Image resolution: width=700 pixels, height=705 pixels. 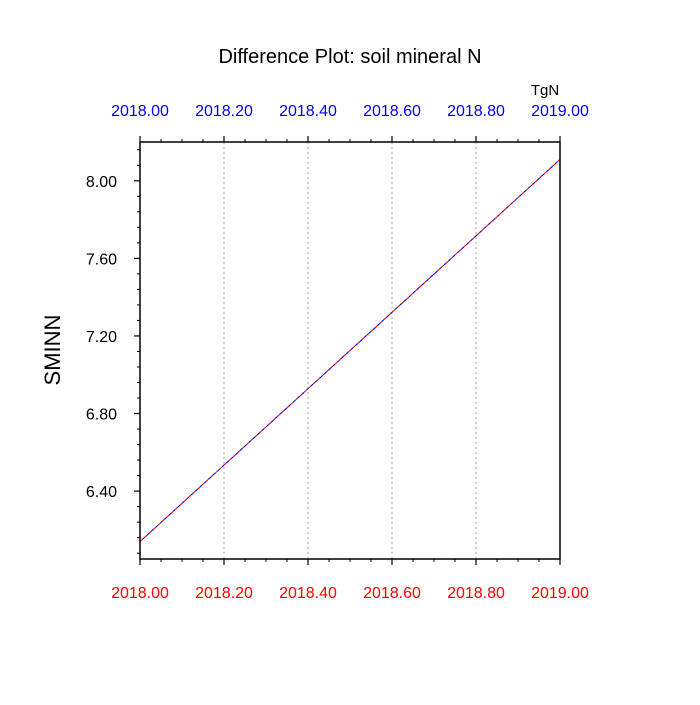 I want to click on y-tick-label-0: 6.40, so click(x=101, y=492).